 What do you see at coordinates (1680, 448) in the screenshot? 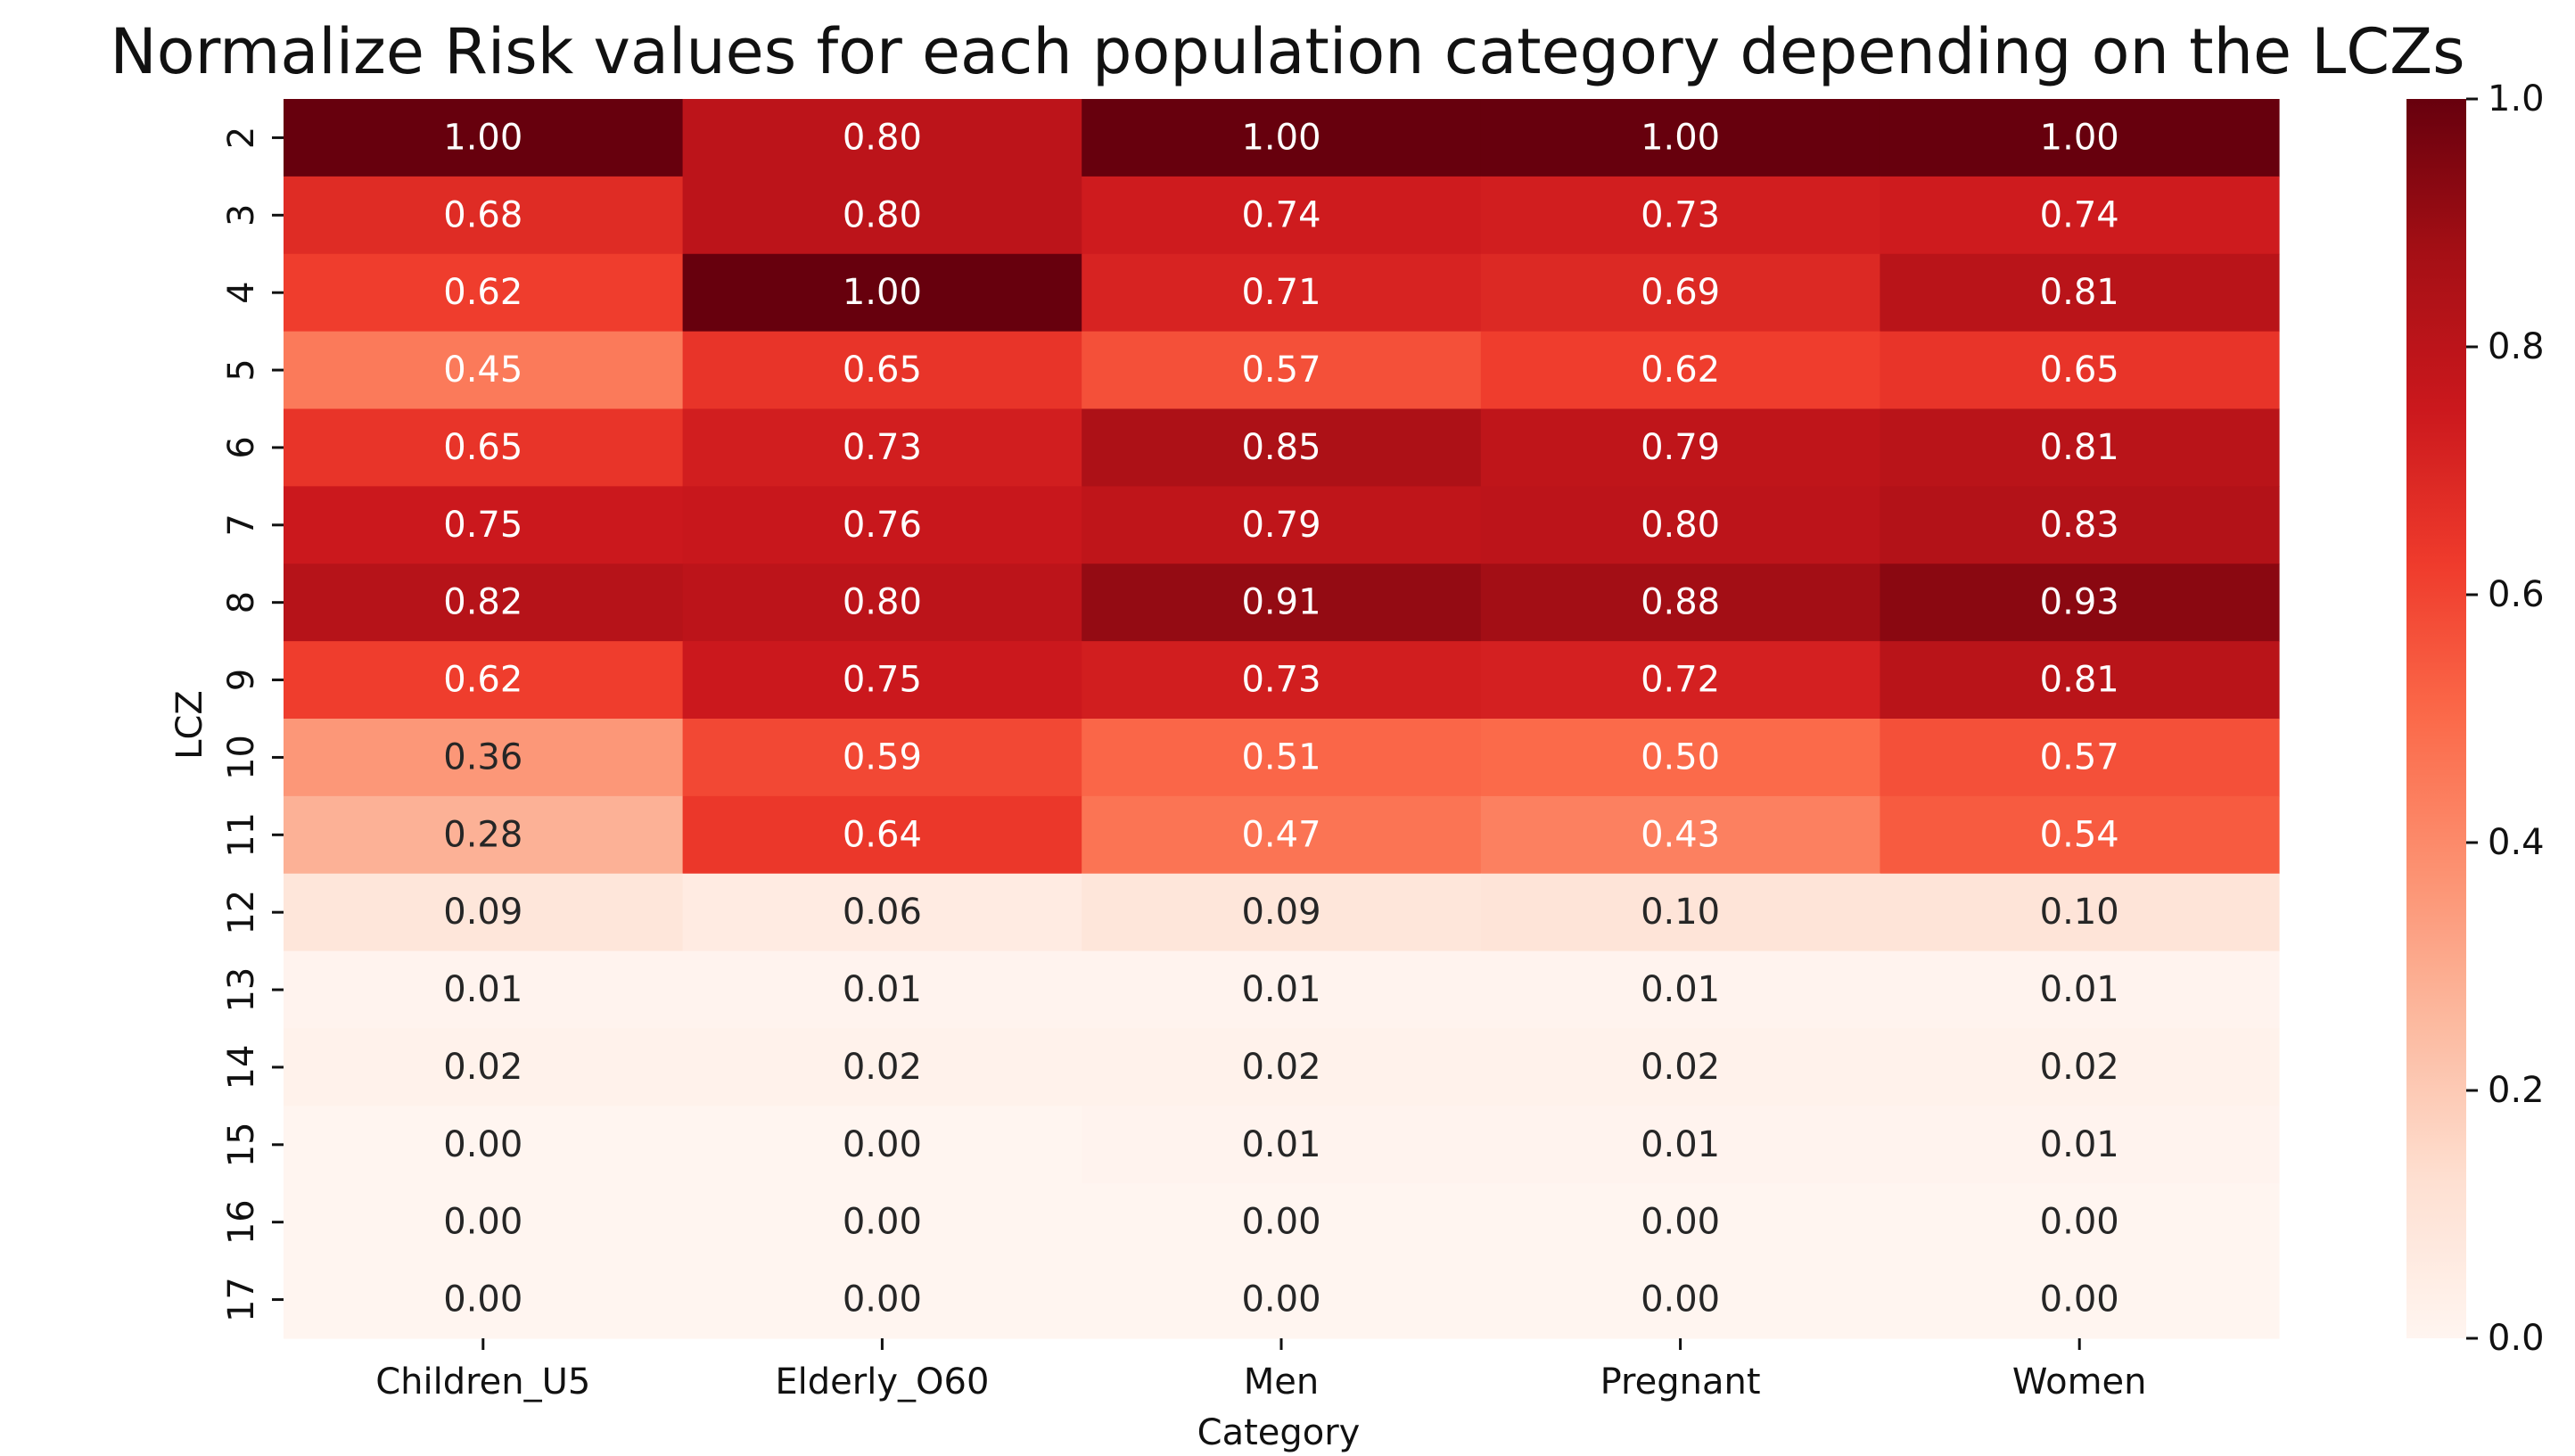
I see `cell-value-label: 0.79` at bounding box center [1680, 448].